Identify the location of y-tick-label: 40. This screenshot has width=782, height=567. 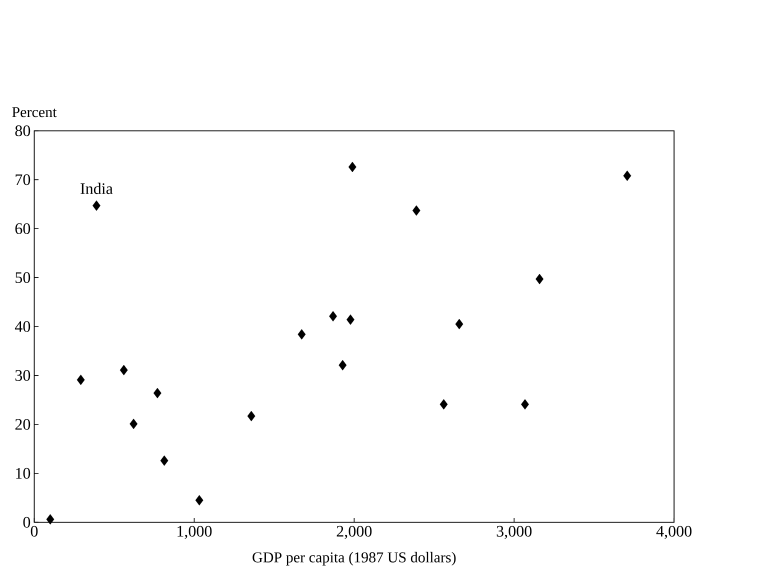
(22, 326).